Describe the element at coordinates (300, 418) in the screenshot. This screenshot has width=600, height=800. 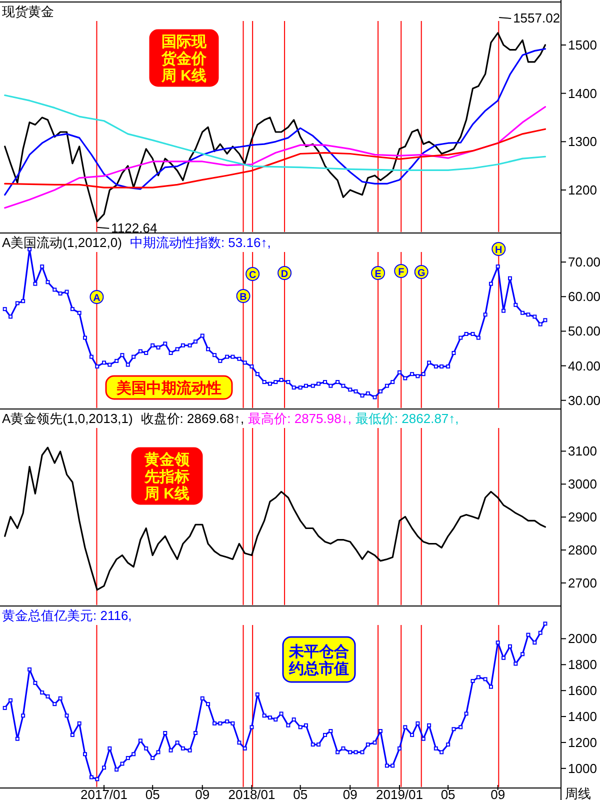
I see `annotation: 最高价: 2875.98↓,` at that location.